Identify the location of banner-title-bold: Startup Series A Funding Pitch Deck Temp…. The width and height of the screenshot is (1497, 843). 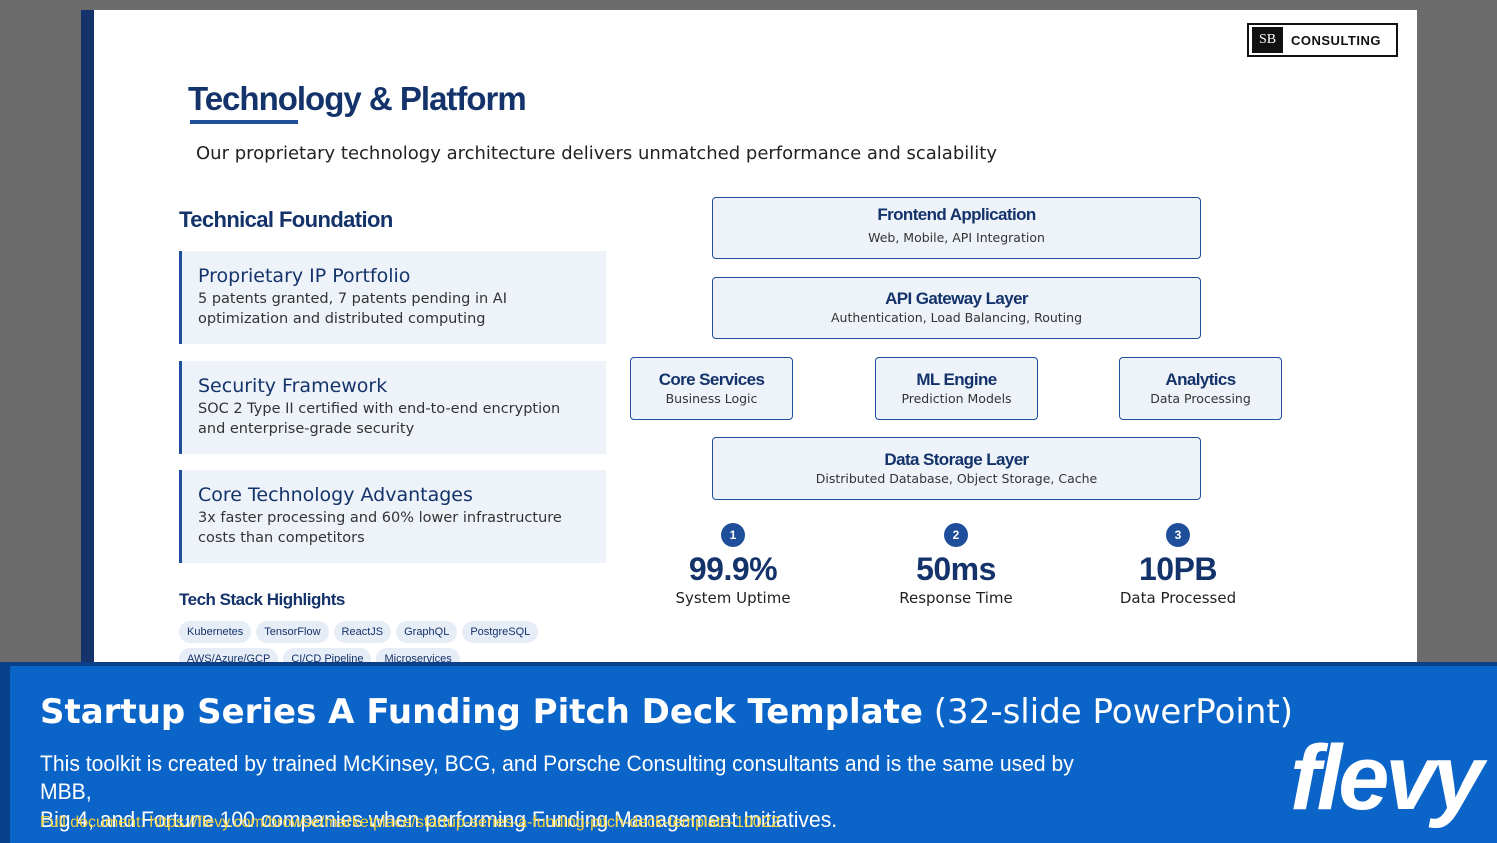
(481, 712).